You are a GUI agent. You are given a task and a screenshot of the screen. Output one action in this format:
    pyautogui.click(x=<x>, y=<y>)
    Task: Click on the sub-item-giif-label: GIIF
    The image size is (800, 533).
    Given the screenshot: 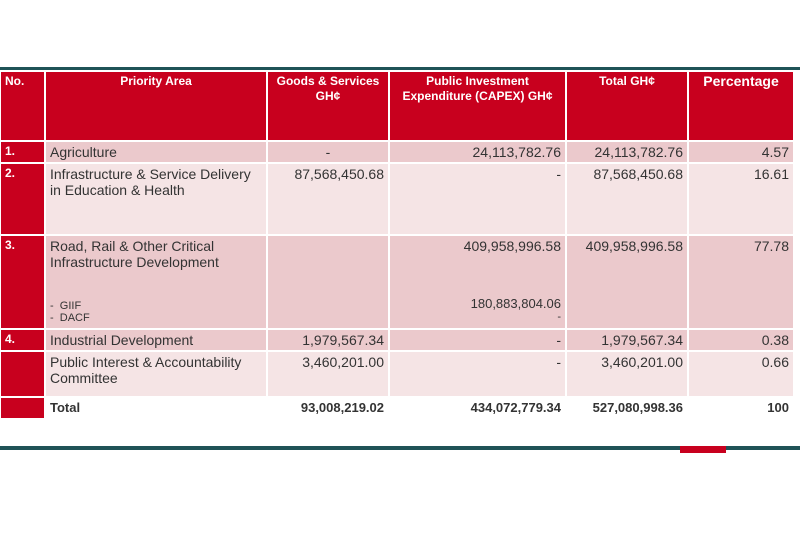 What is the action you would take?
    pyautogui.click(x=70, y=306)
    